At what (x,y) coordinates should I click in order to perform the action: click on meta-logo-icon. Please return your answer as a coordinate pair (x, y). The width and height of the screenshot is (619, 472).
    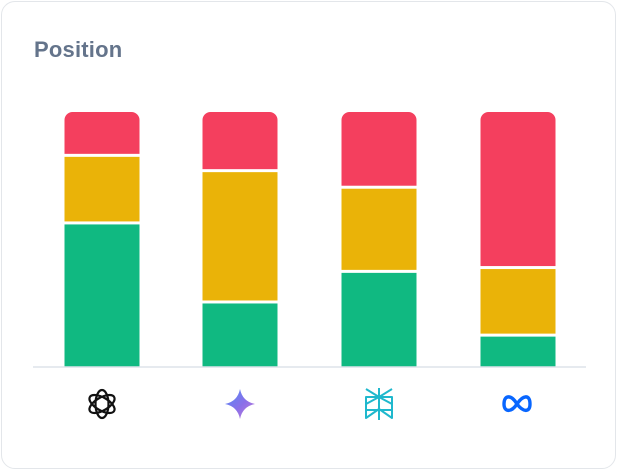
    Looking at the image, I should click on (517, 404).